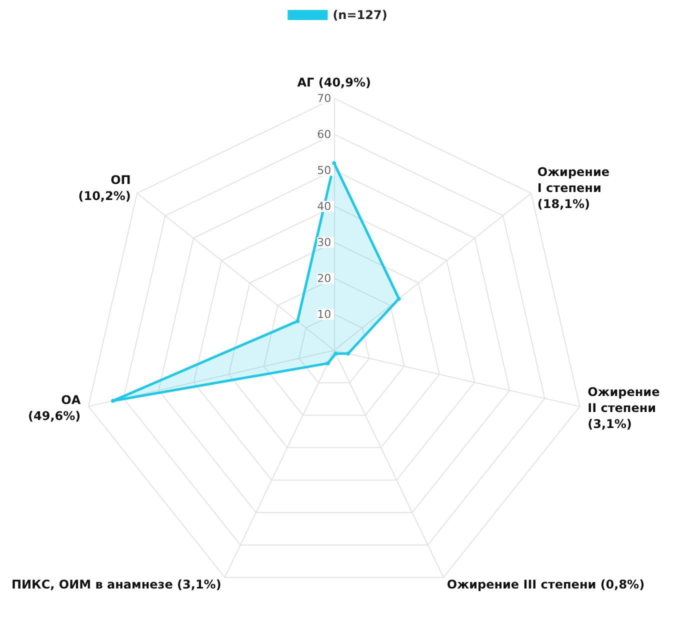 Image resolution: width=675 pixels, height=637 pixels. What do you see at coordinates (55, 408) in the screenshot?
I see `spoke-label: ОА (49,6%)` at bounding box center [55, 408].